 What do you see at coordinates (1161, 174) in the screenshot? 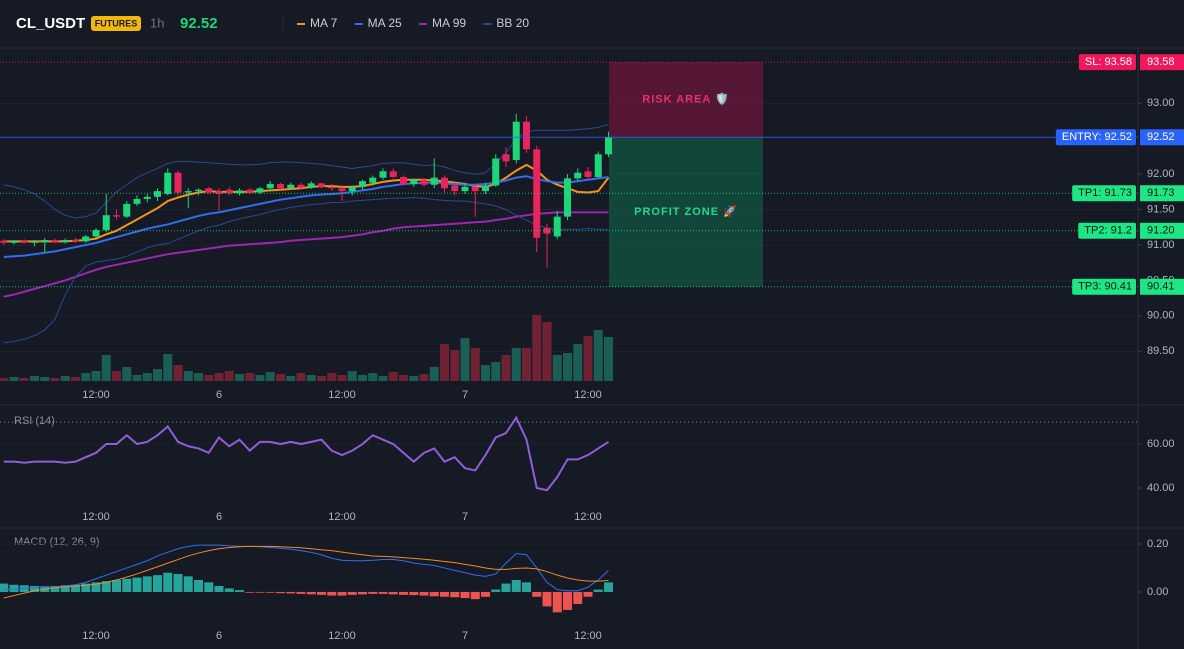
I see `y-tick-label: 92.00` at bounding box center [1161, 174].